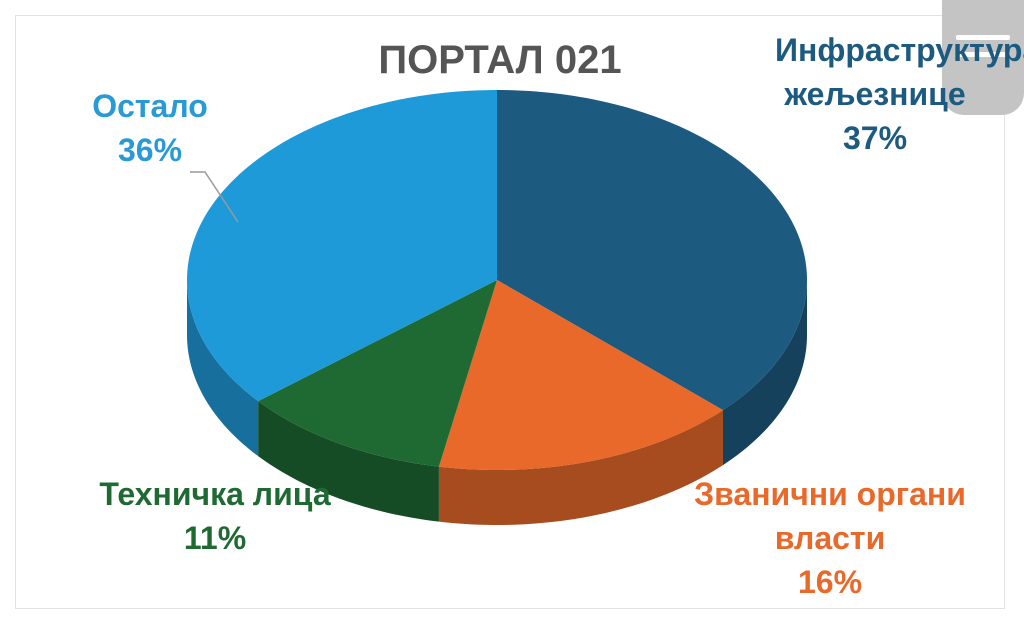  I want to click on value-label: 37%, so click(875, 138).